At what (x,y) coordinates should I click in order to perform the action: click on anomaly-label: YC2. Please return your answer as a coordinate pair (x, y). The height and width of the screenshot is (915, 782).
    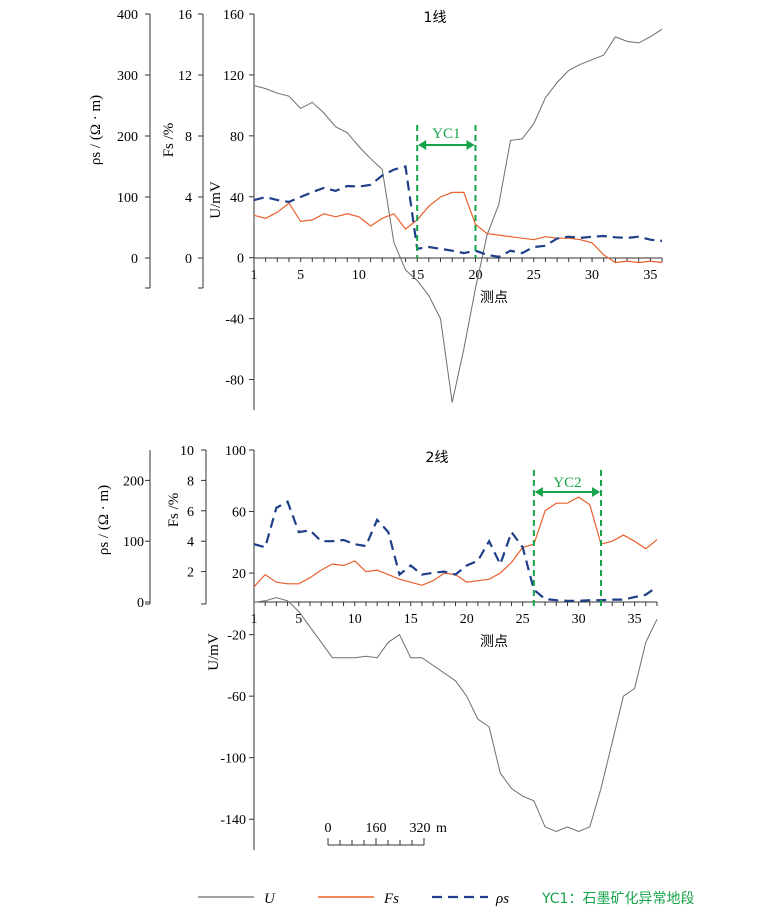
    Looking at the image, I should click on (567, 483).